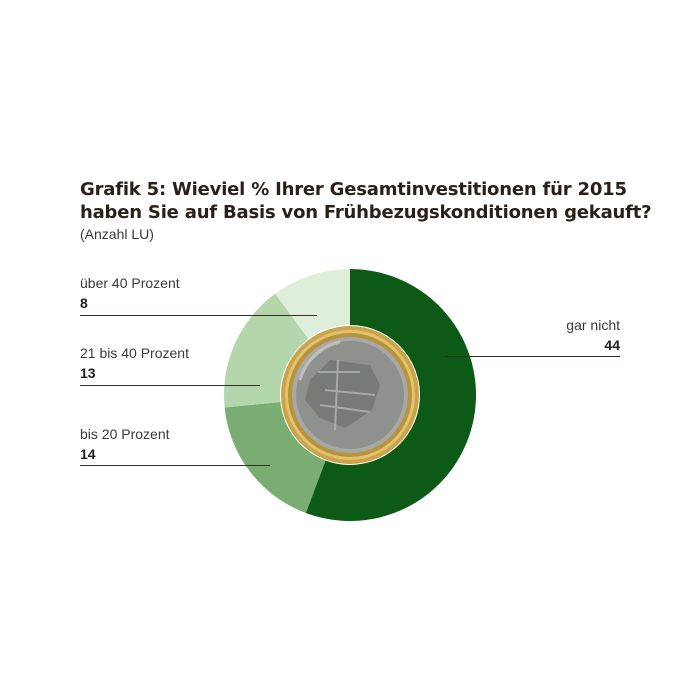 This screenshot has width=700, height=700. I want to click on slice-gar-nicht, so click(391, 395).